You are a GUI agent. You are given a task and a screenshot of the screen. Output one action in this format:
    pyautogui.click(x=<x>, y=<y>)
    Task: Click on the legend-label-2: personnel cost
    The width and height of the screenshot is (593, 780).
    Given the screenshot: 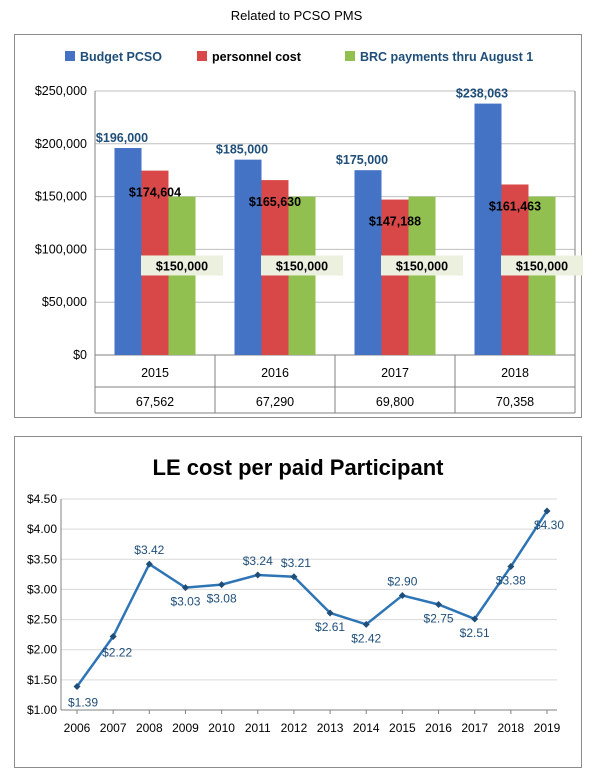 What is the action you would take?
    pyautogui.click(x=257, y=57)
    